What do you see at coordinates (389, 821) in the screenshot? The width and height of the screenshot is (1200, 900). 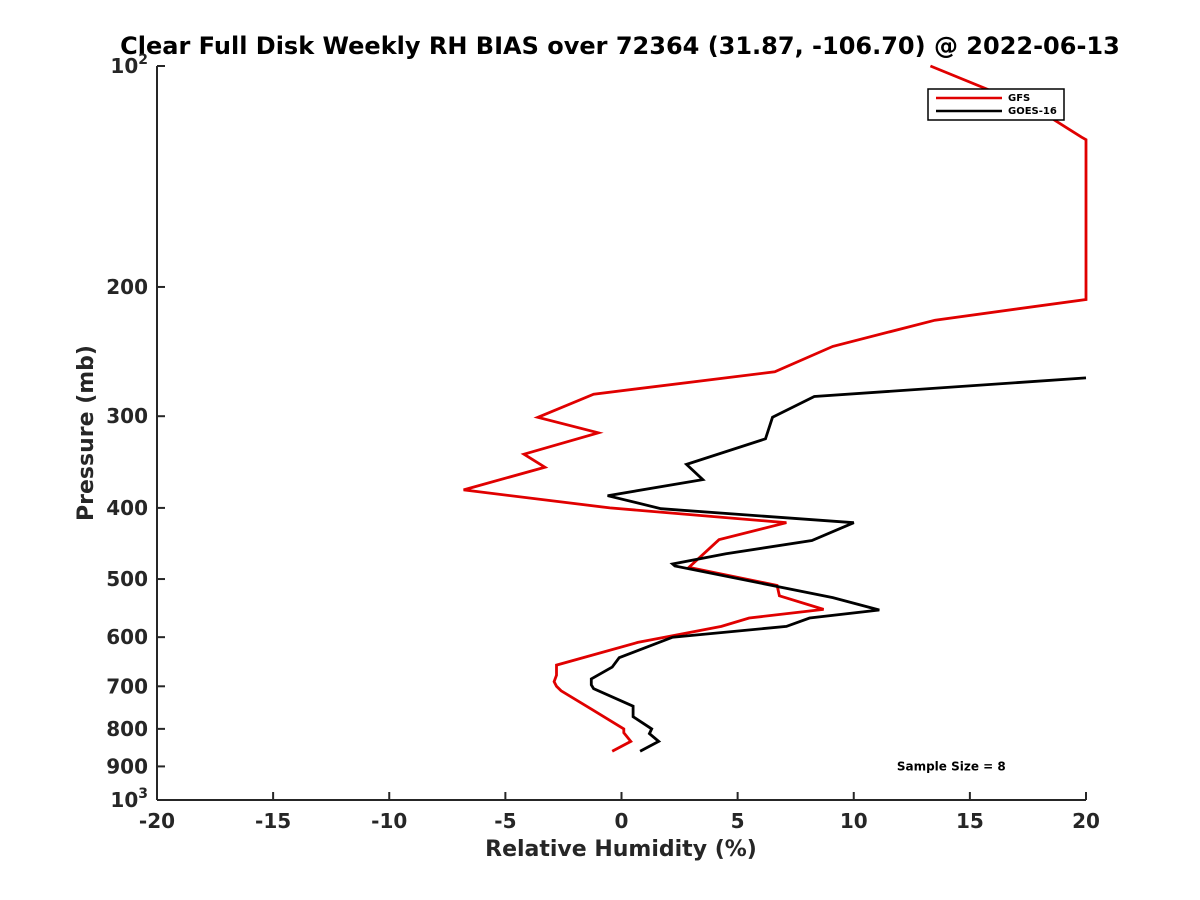 I see `x-tick-label: -10` at bounding box center [389, 821].